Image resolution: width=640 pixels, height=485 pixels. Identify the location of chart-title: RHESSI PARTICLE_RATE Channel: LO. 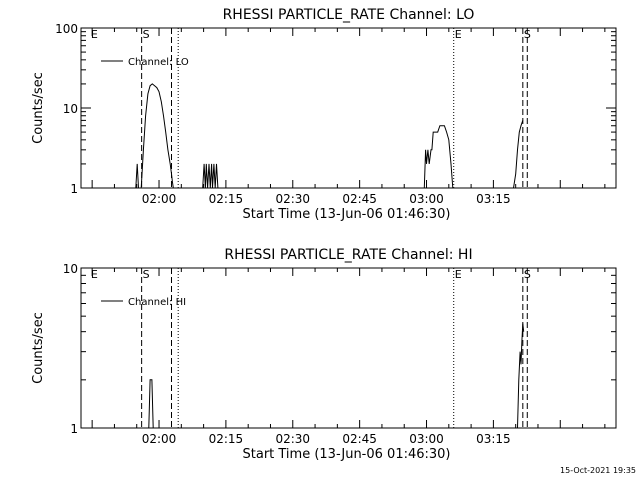
(349, 15).